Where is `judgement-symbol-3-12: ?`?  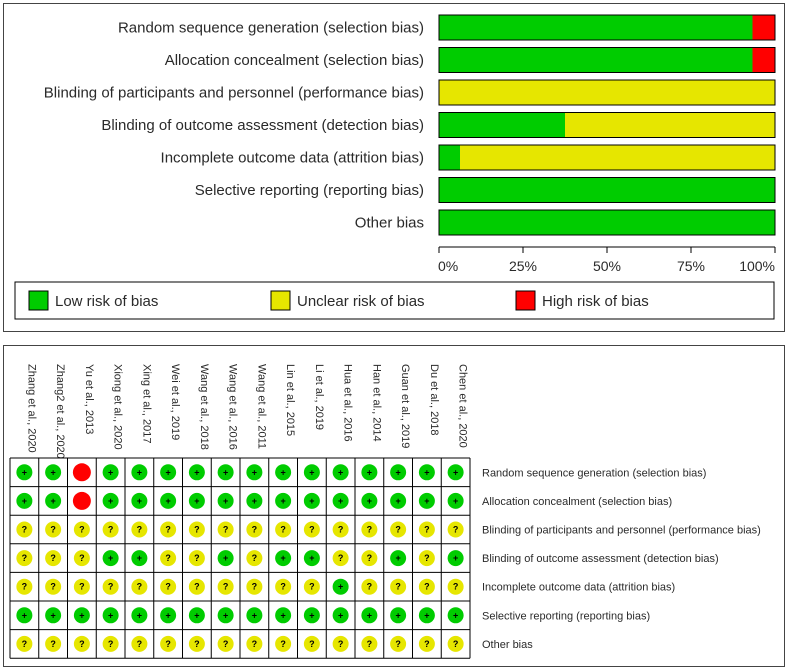
judgement-symbol-3-12: ? is located at coordinates (370, 558).